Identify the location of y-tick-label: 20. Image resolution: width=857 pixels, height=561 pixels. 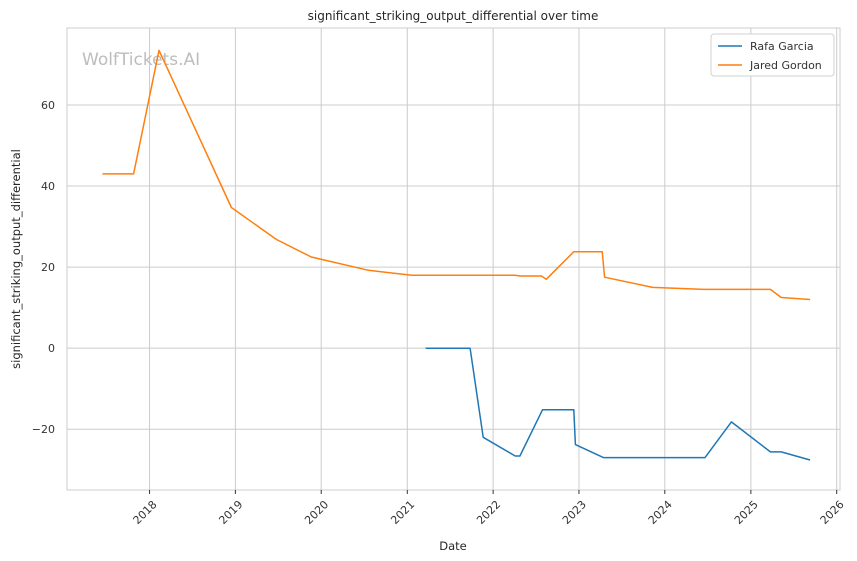
(48, 267).